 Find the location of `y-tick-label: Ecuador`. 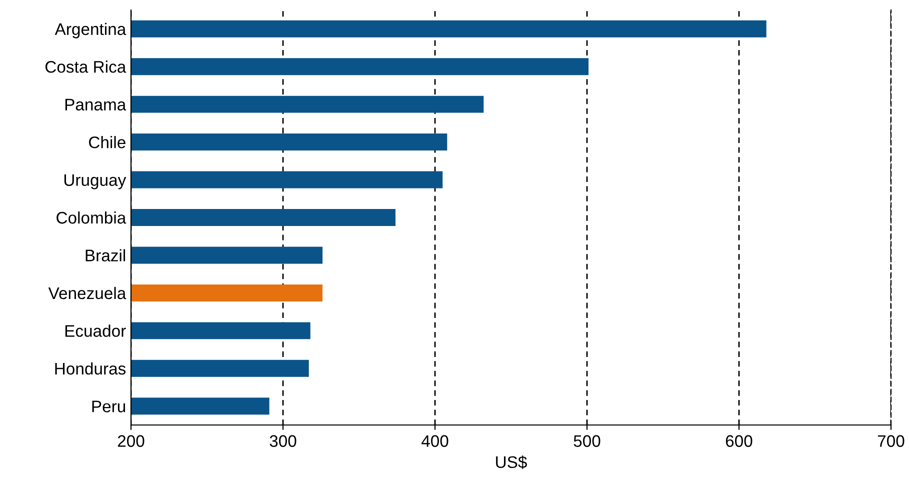

y-tick-label: Ecuador is located at coordinates (95, 330).